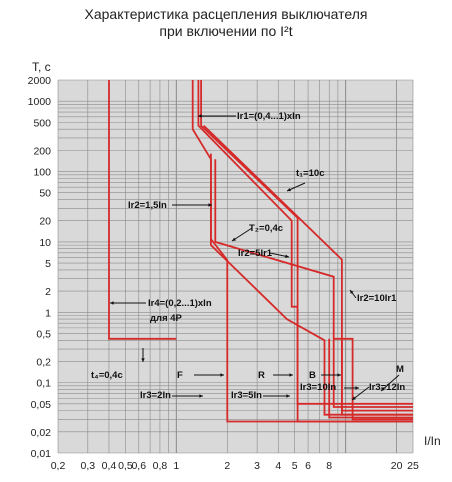  I want to click on x-tick-label: 2, so click(227, 466).